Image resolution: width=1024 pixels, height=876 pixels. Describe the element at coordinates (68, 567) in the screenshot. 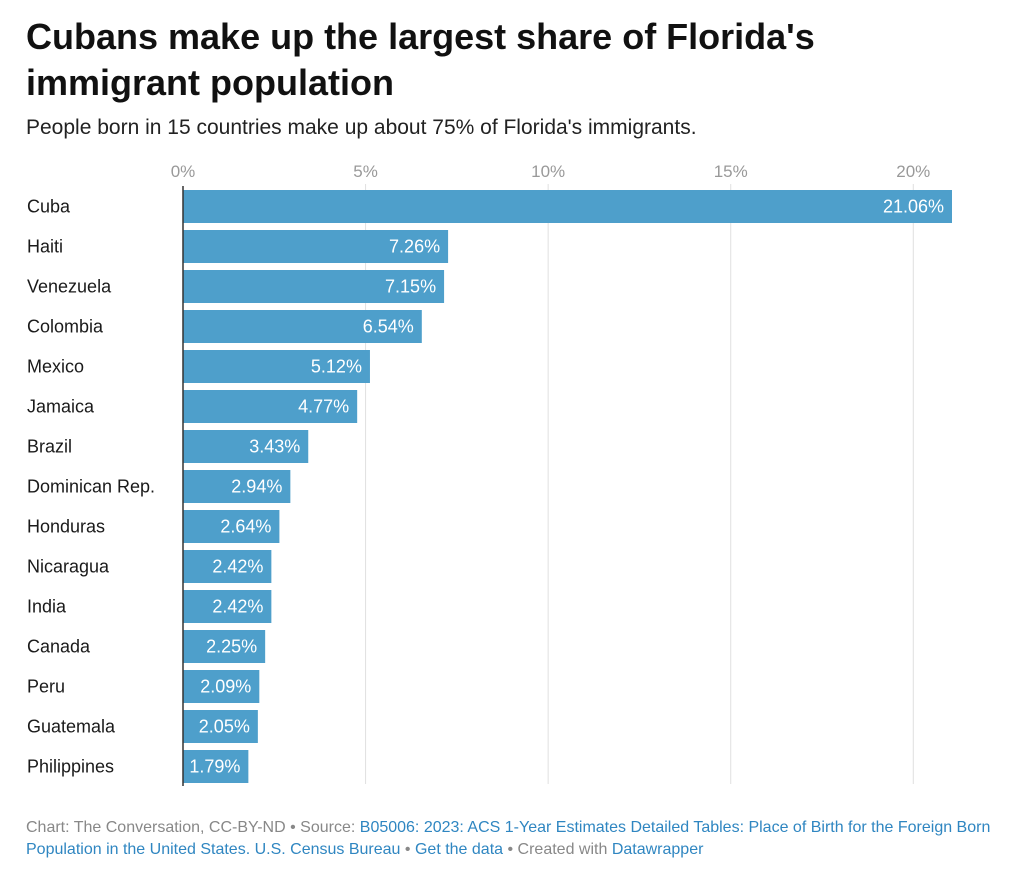

I see `category-label: Nicaragua` at that location.